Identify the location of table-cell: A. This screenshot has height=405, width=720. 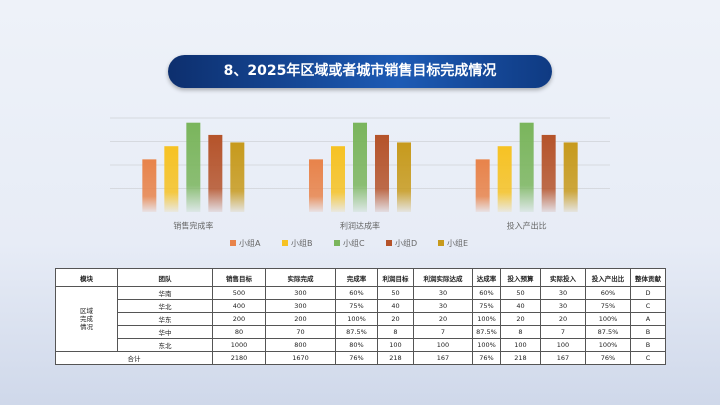
(648, 319).